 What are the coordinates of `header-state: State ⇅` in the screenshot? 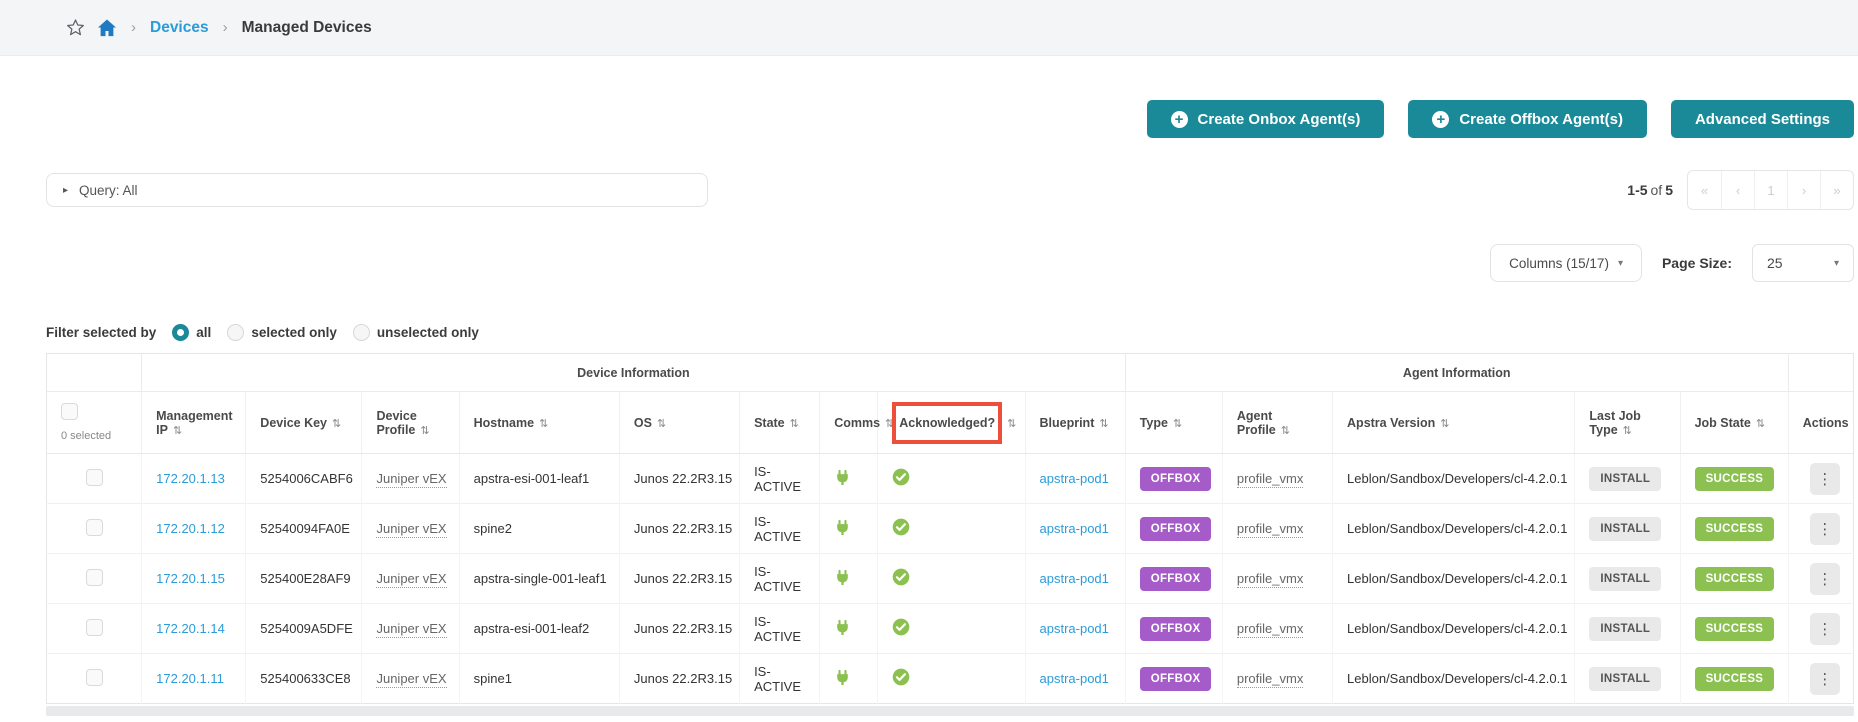 It's located at (779, 422).